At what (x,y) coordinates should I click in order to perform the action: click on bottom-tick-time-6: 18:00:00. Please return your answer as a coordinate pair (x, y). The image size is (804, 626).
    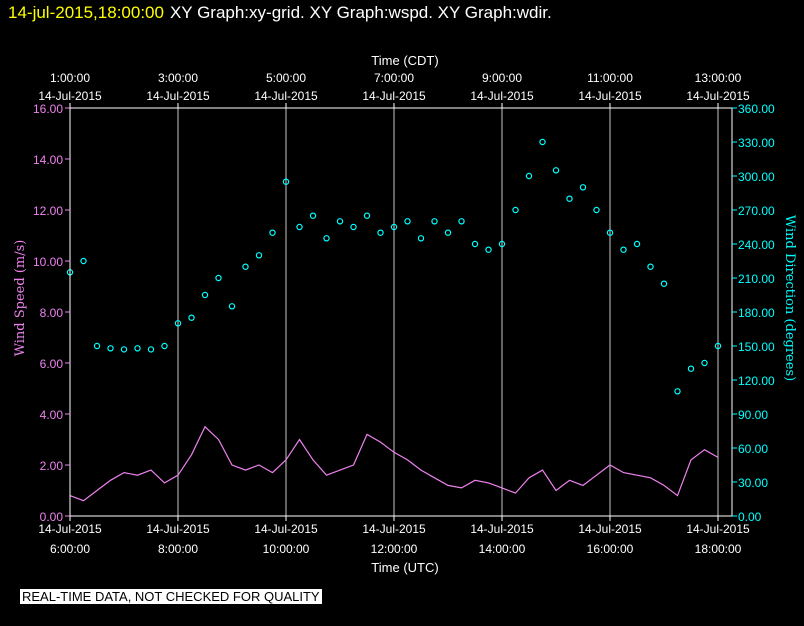
    Looking at the image, I should click on (718, 549).